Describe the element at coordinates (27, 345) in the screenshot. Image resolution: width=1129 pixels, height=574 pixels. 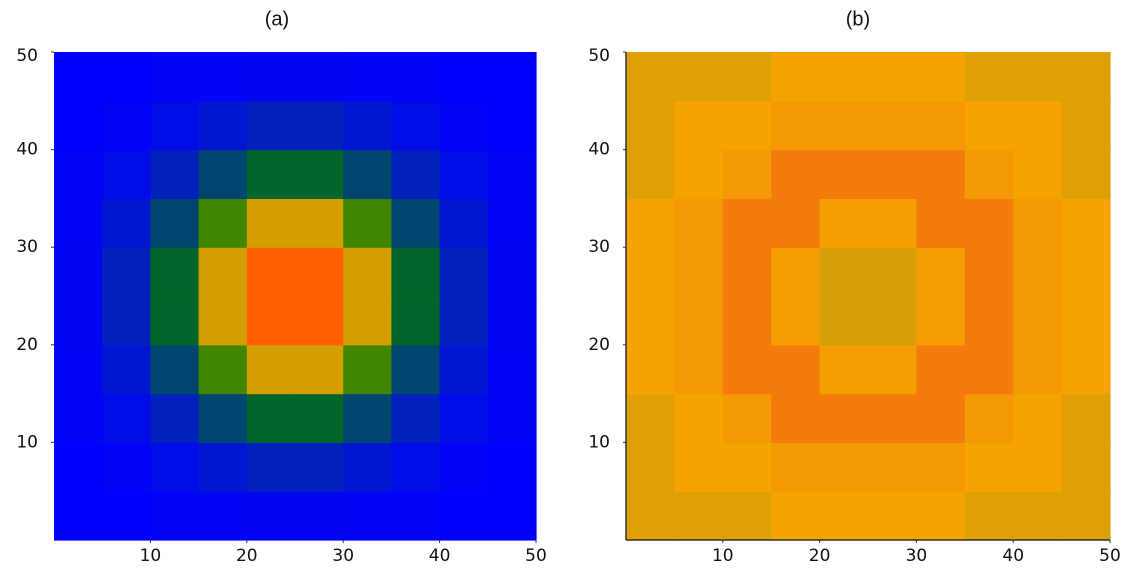
I see `y-tick-label: 20` at that location.